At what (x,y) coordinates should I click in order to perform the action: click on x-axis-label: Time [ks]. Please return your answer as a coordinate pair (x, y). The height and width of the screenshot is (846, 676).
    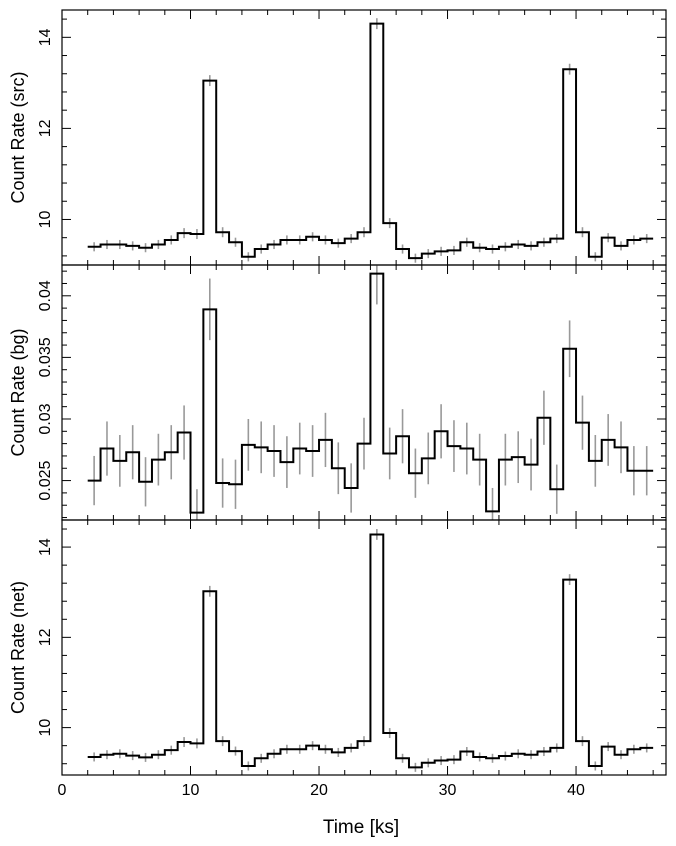
    Looking at the image, I should click on (361, 827).